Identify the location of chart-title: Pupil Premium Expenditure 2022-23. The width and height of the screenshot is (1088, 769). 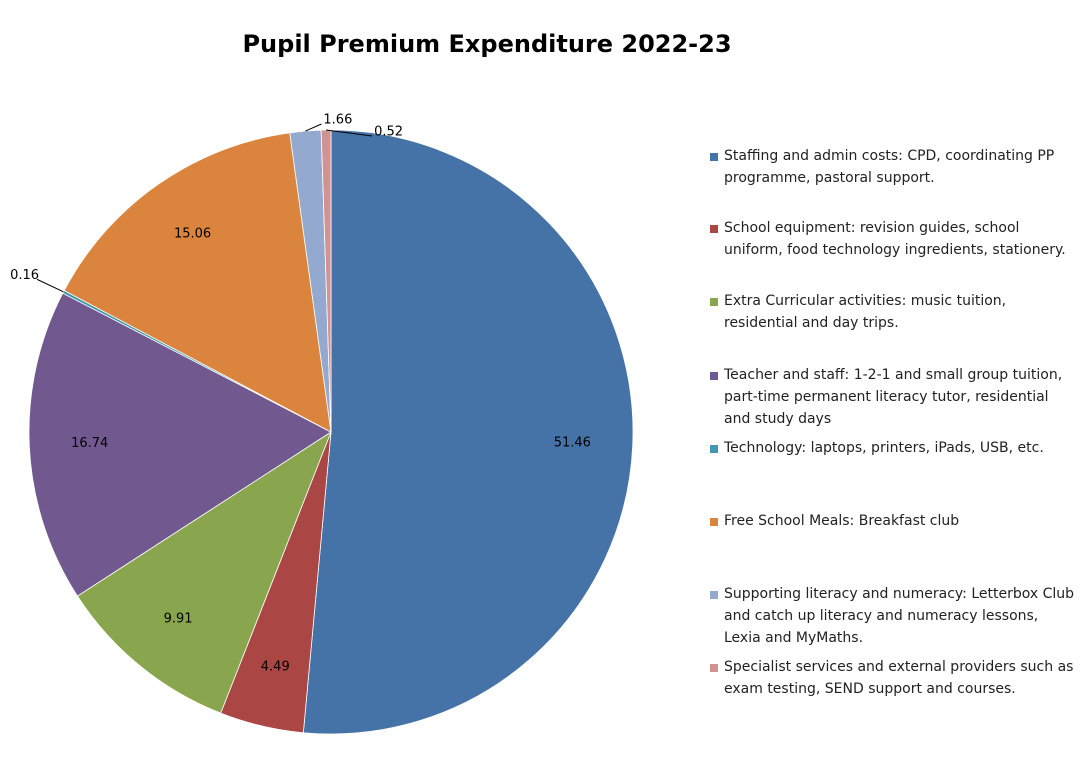
(486, 44).